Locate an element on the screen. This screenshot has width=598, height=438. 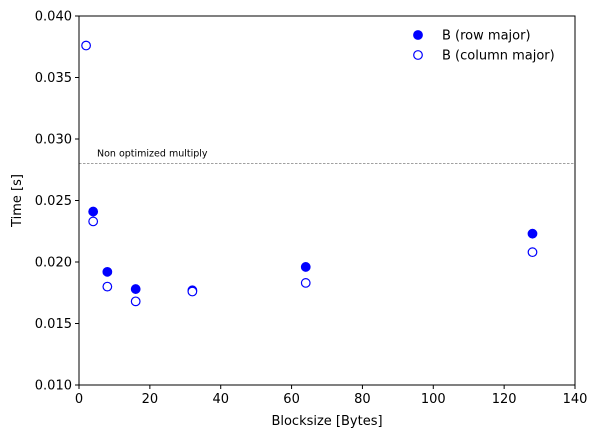
legend-label: B (row major) is located at coordinates (486, 36).